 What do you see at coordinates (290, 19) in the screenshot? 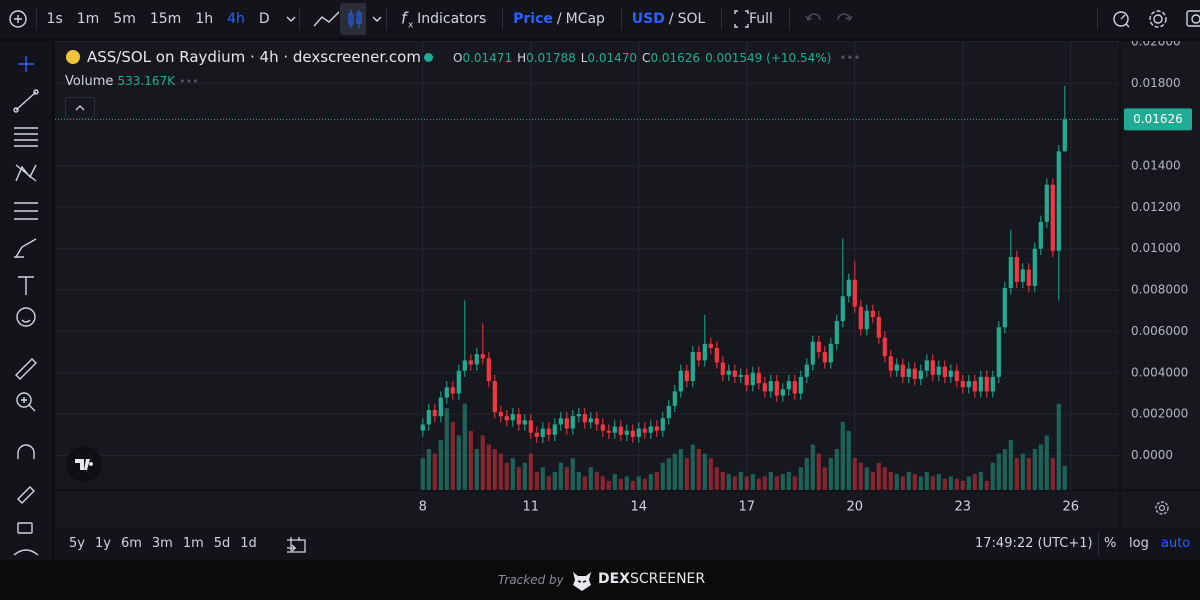
I see `interval-dropdown` at bounding box center [290, 19].